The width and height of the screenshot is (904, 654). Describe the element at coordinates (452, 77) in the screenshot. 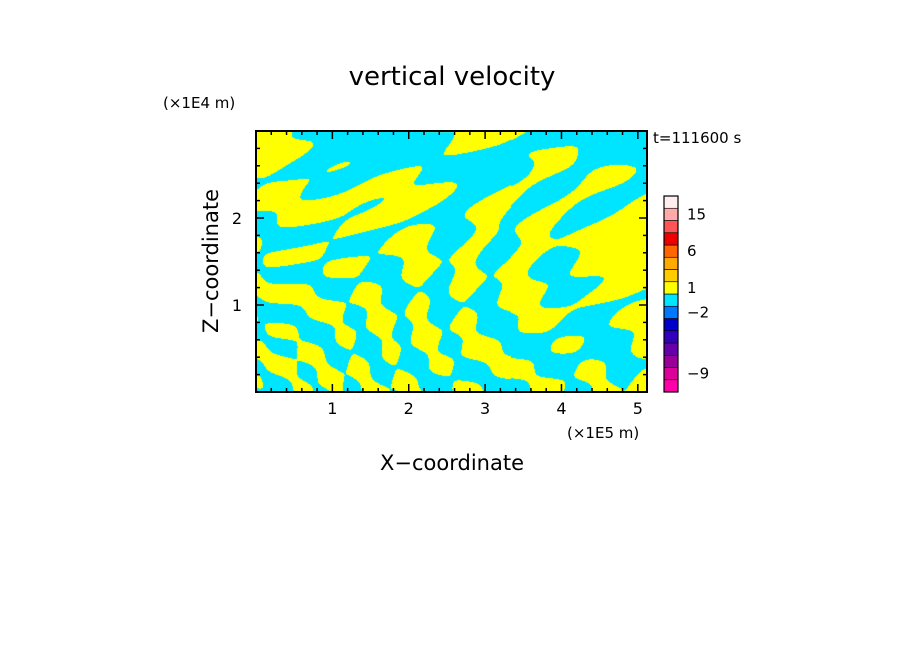

I see `chart-title: vertical velocity` at that location.